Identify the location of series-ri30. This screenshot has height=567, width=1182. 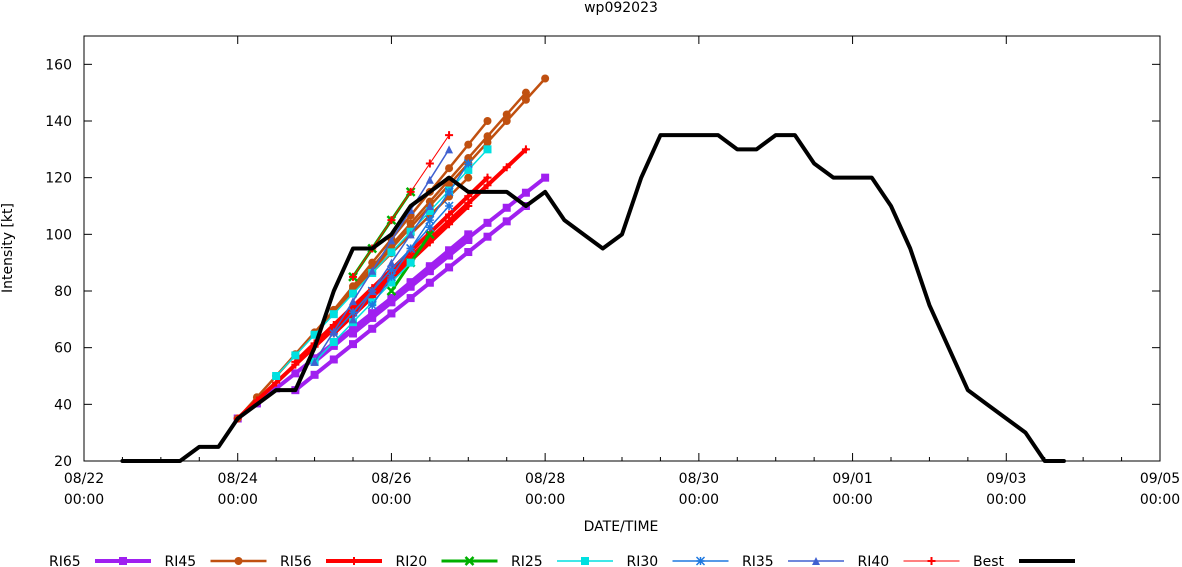
(420, 234).